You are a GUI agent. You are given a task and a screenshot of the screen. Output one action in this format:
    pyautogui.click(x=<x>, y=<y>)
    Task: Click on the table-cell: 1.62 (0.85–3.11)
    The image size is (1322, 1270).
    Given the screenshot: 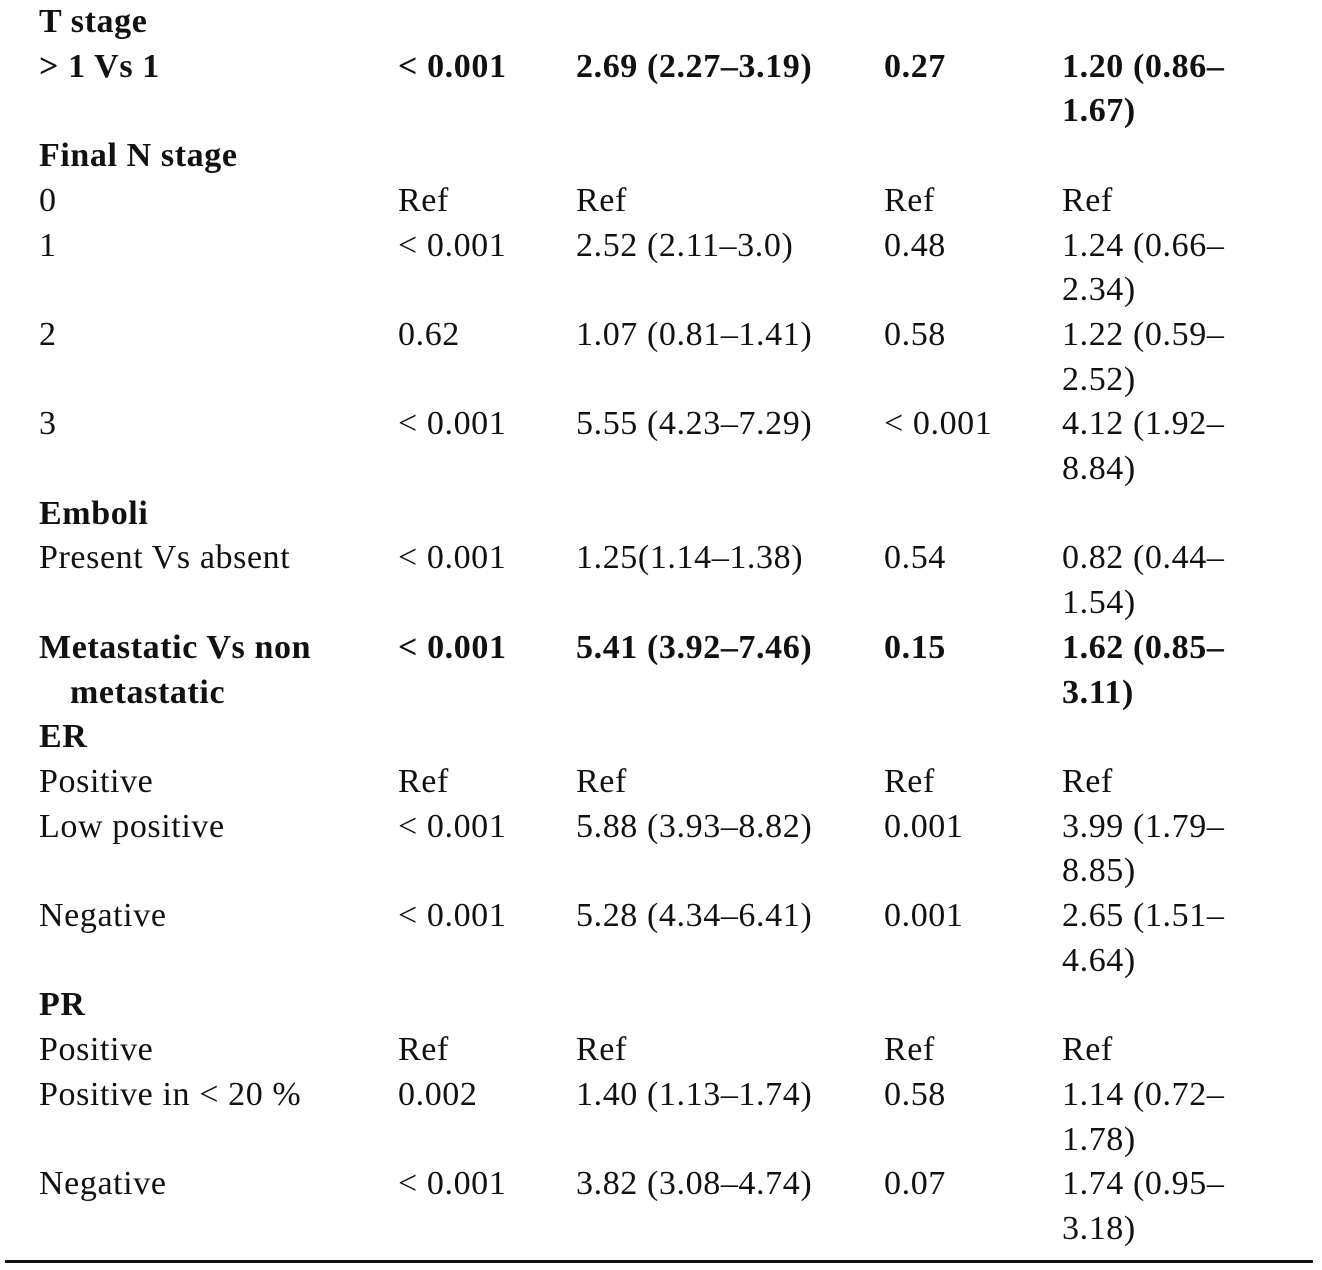 What is the action you would take?
    pyautogui.click(x=1143, y=669)
    